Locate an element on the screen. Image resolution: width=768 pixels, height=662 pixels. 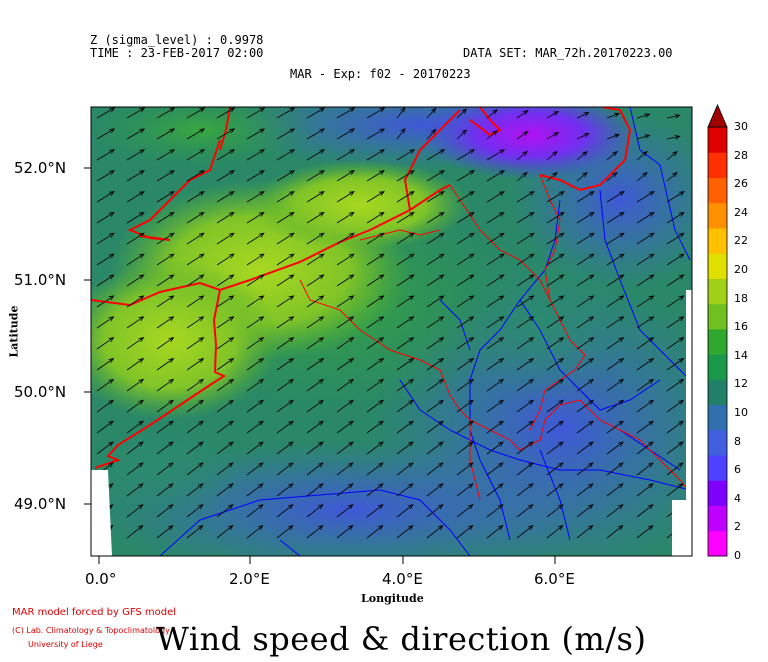
plot-title: Wind speed & direction (m/s) is located at coordinates (401, 639).